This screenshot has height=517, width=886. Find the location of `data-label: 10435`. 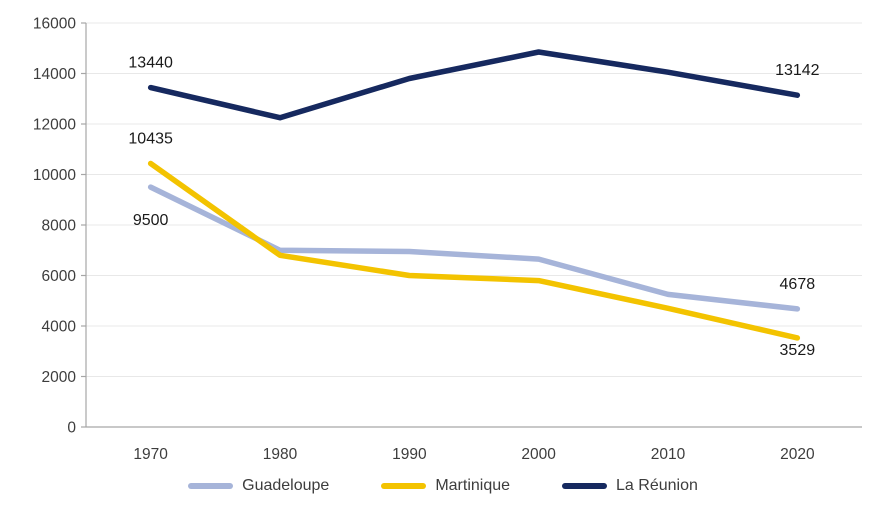

data-label: 10435 is located at coordinates (150, 139).